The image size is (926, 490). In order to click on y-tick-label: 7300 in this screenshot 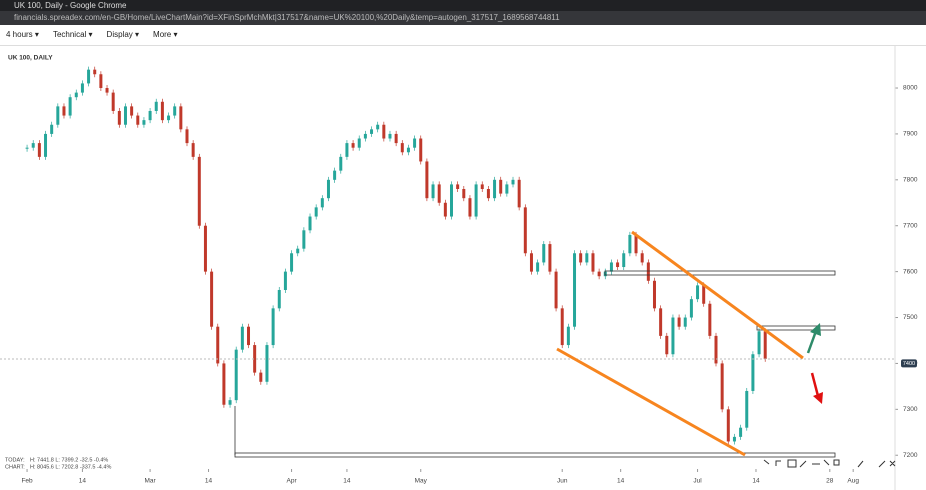, I will do `click(910, 409)`.